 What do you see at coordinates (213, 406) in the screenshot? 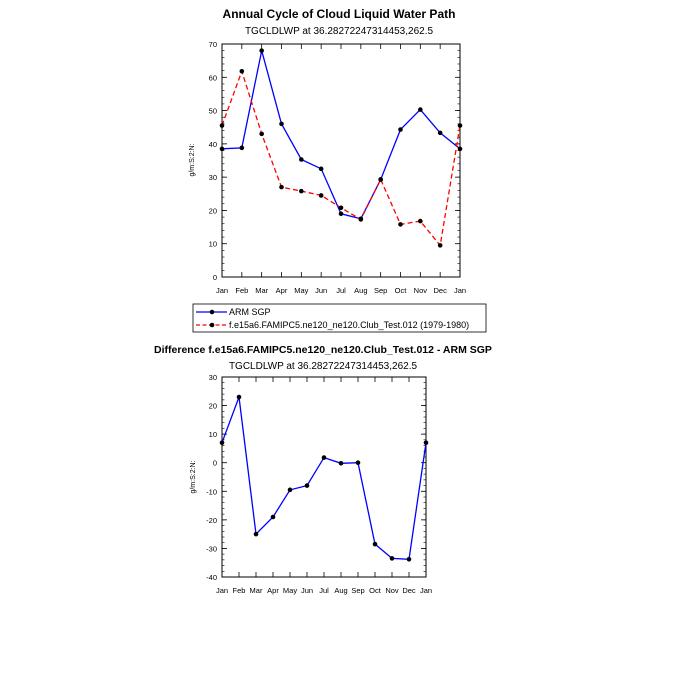
I see `y-tick-label: 20` at bounding box center [213, 406].